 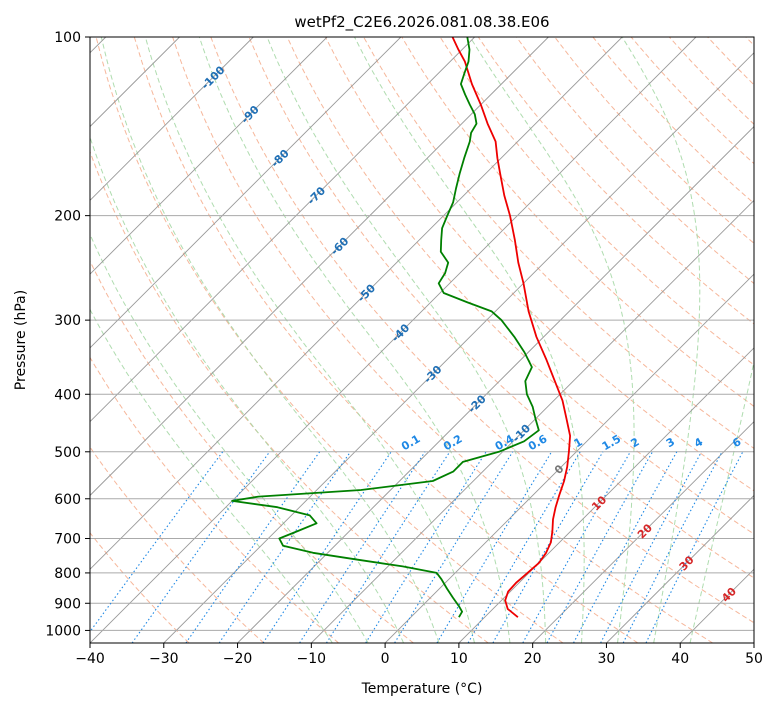 I want to click on x-tick-label: 30, so click(x=607, y=659).